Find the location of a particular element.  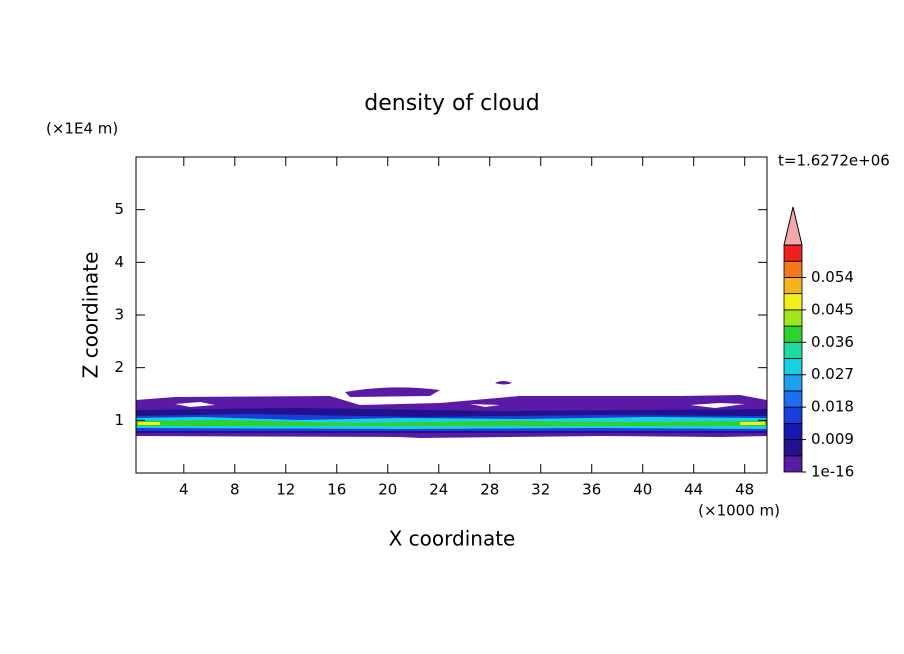

y-tick-label: 5 is located at coordinates (119, 209).